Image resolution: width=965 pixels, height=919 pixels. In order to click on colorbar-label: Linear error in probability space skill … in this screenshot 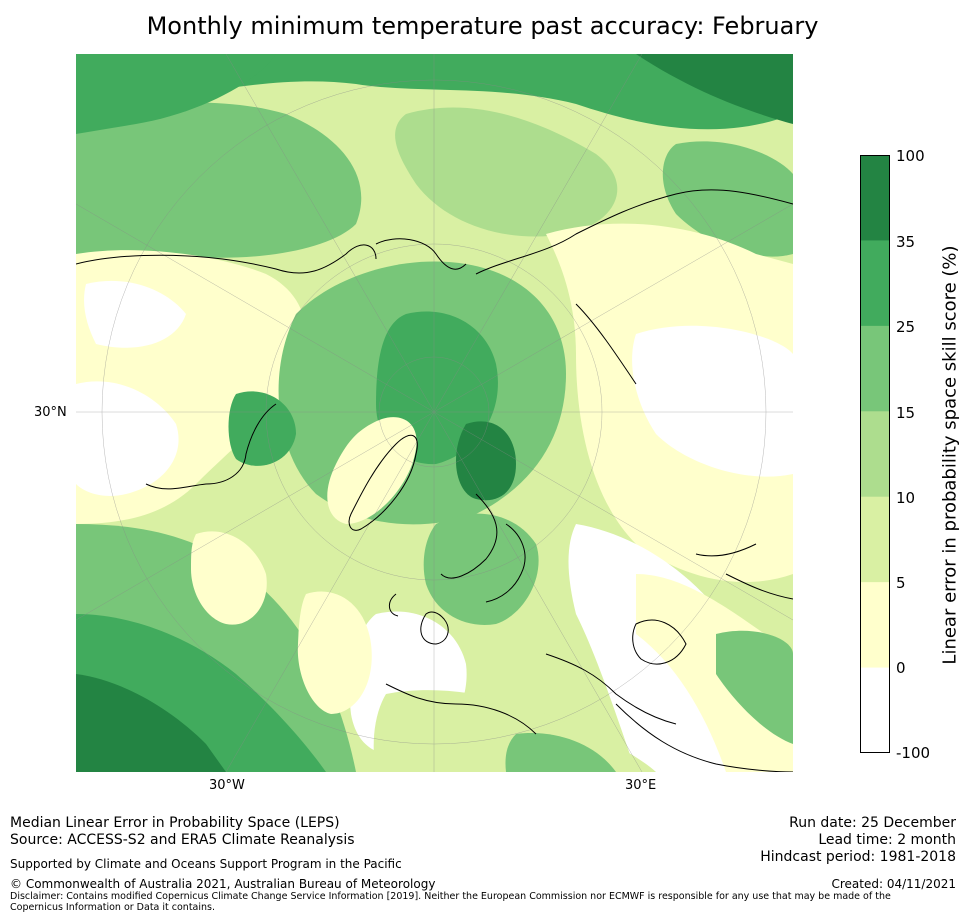, I will do `click(950, 455)`.